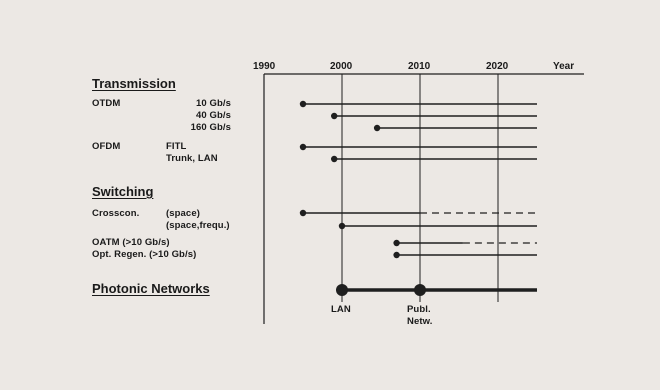  What do you see at coordinates (420, 321) in the screenshot?
I see `marker-label-netw: Netw.` at bounding box center [420, 321].